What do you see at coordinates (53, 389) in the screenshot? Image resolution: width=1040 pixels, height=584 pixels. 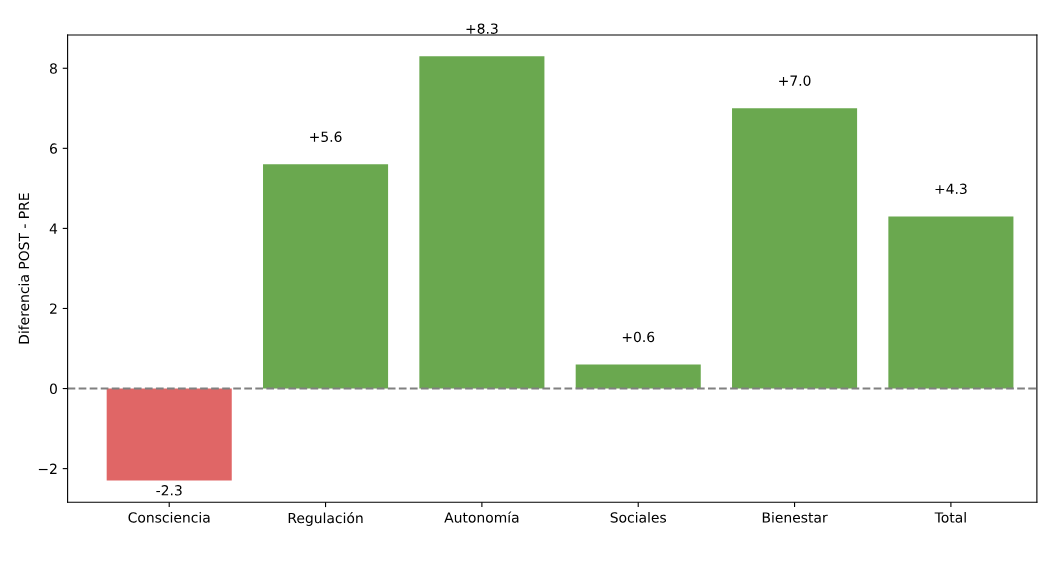 I see `y-tick-label: 0` at bounding box center [53, 389].